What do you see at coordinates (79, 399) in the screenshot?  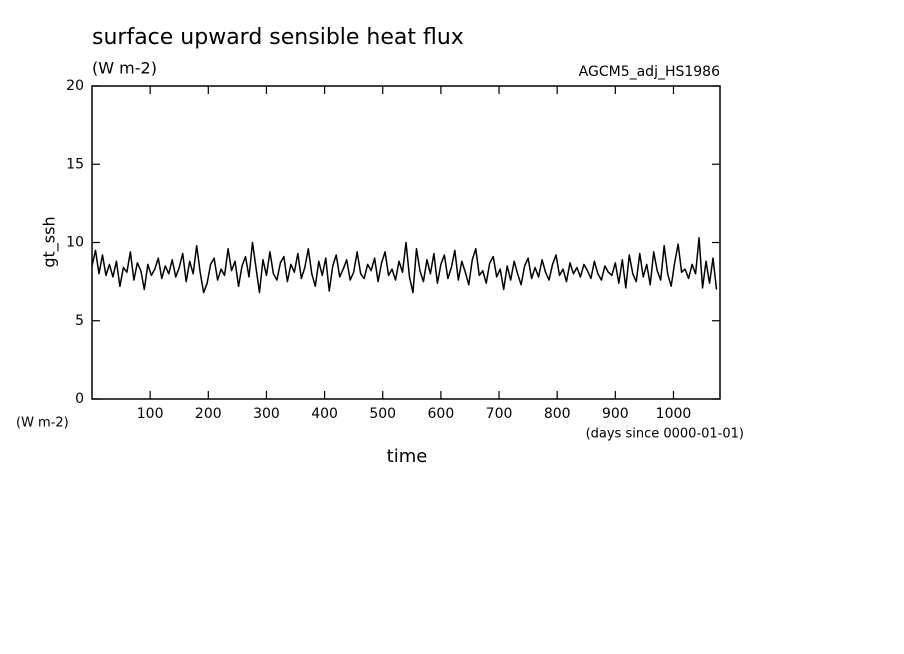 I see `y-tick-label: 0` at bounding box center [79, 399].